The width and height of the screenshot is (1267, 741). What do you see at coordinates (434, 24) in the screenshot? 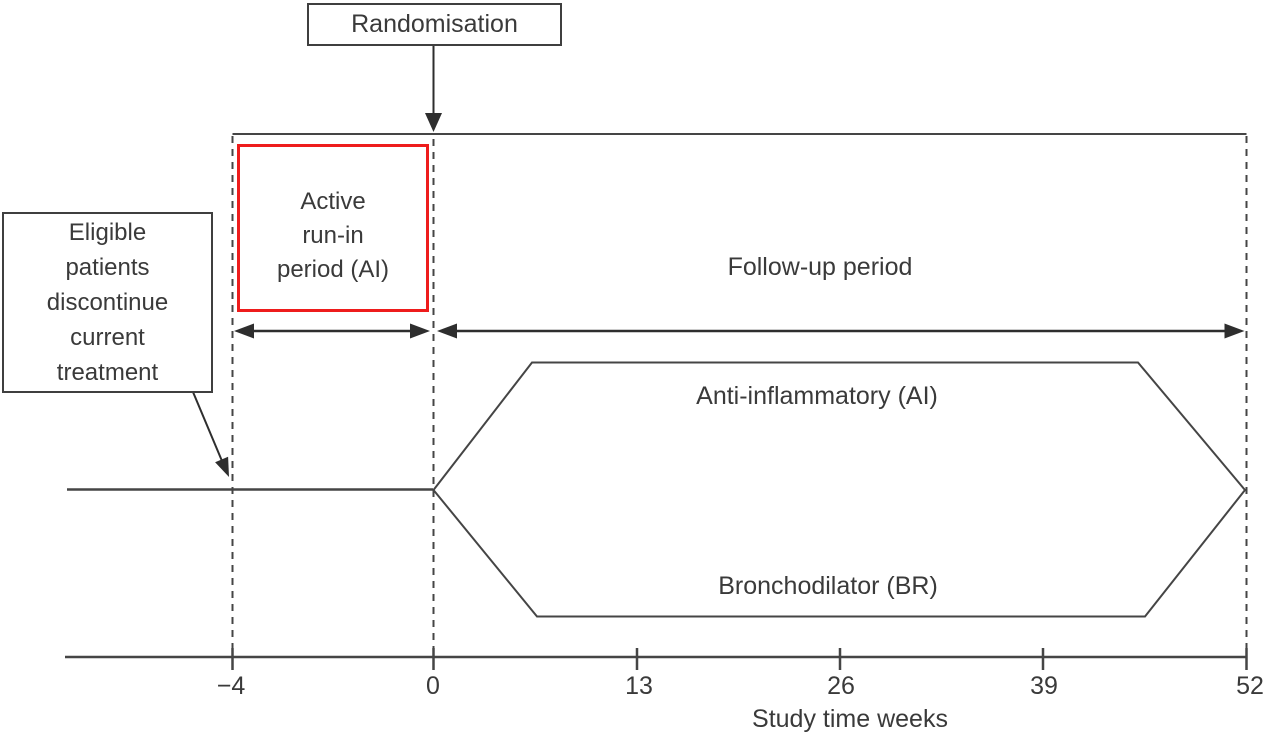
I see `randomisation-box: Randomisation` at bounding box center [434, 24].